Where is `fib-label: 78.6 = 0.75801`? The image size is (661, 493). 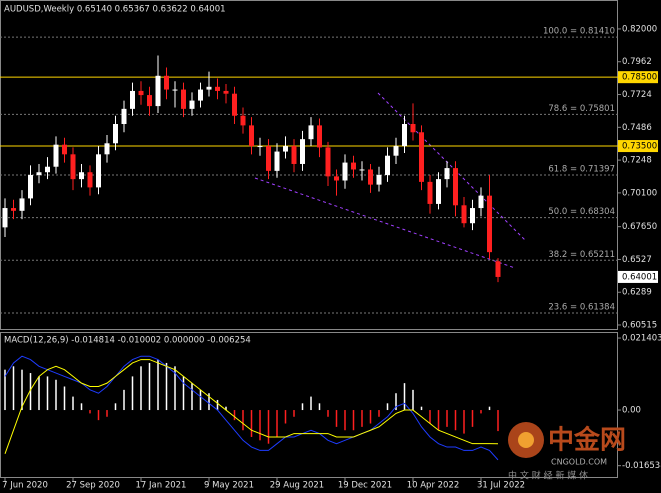
fib-label: 78.6 = 0.75801 is located at coordinates (581, 109).